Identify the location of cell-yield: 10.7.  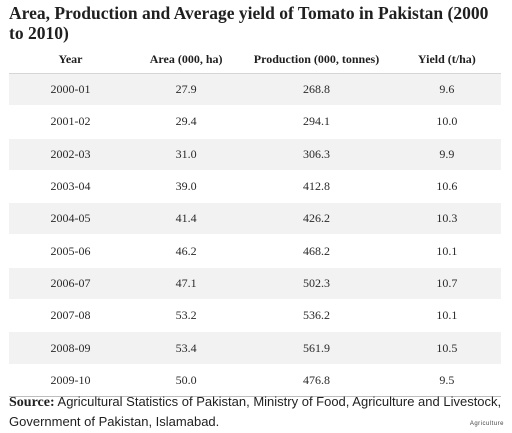
(446, 284).